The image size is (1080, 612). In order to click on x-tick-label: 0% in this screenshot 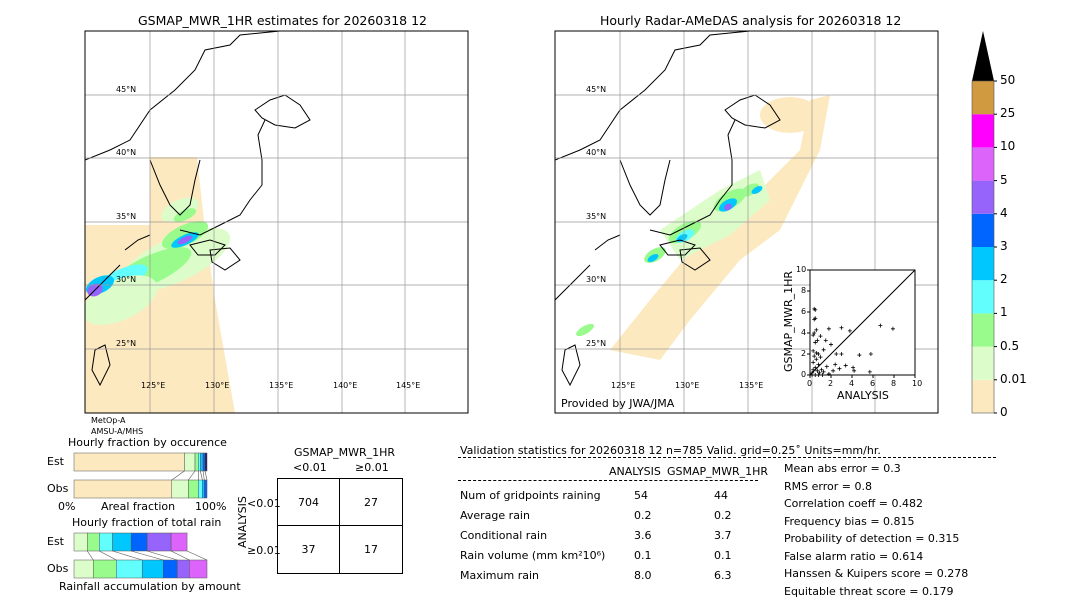, I will do `click(67, 506)`.